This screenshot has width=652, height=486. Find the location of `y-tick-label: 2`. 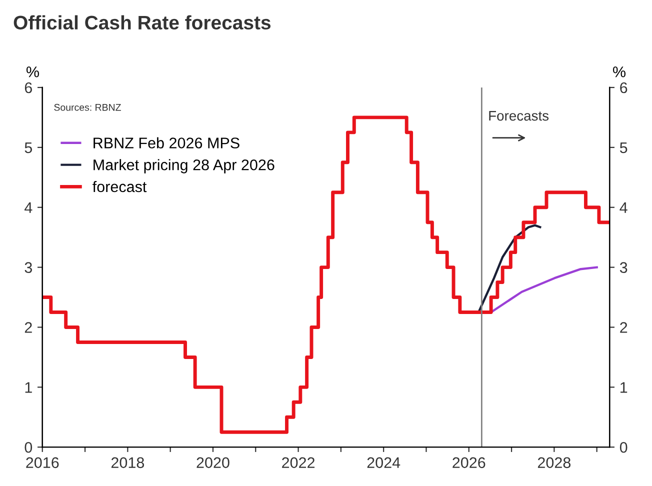

y-tick-label: 2 is located at coordinates (28, 327).